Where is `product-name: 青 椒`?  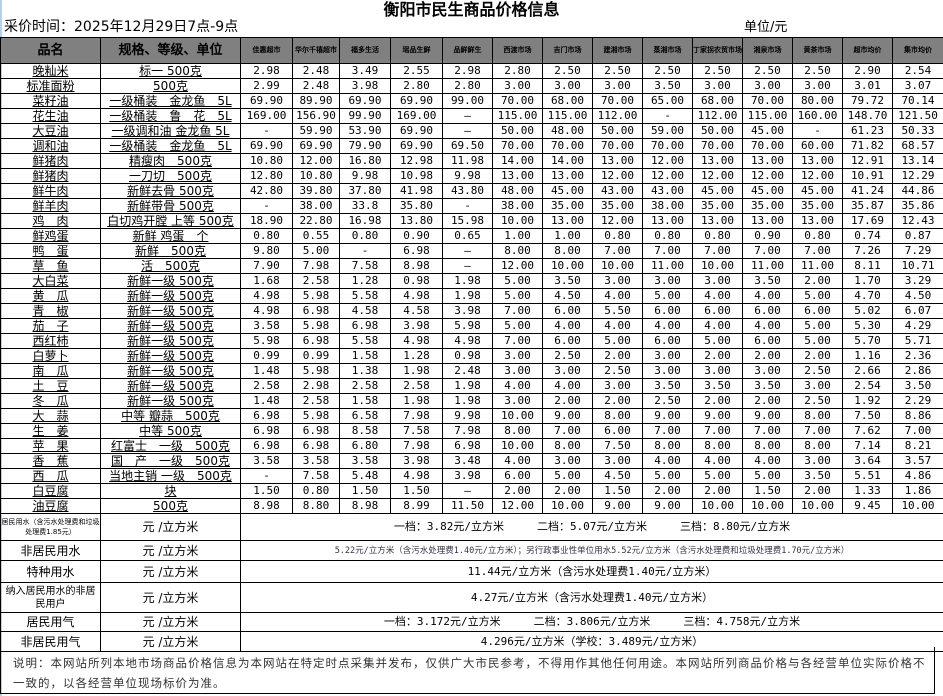 product-name: 青 椒 is located at coordinates (50, 311).